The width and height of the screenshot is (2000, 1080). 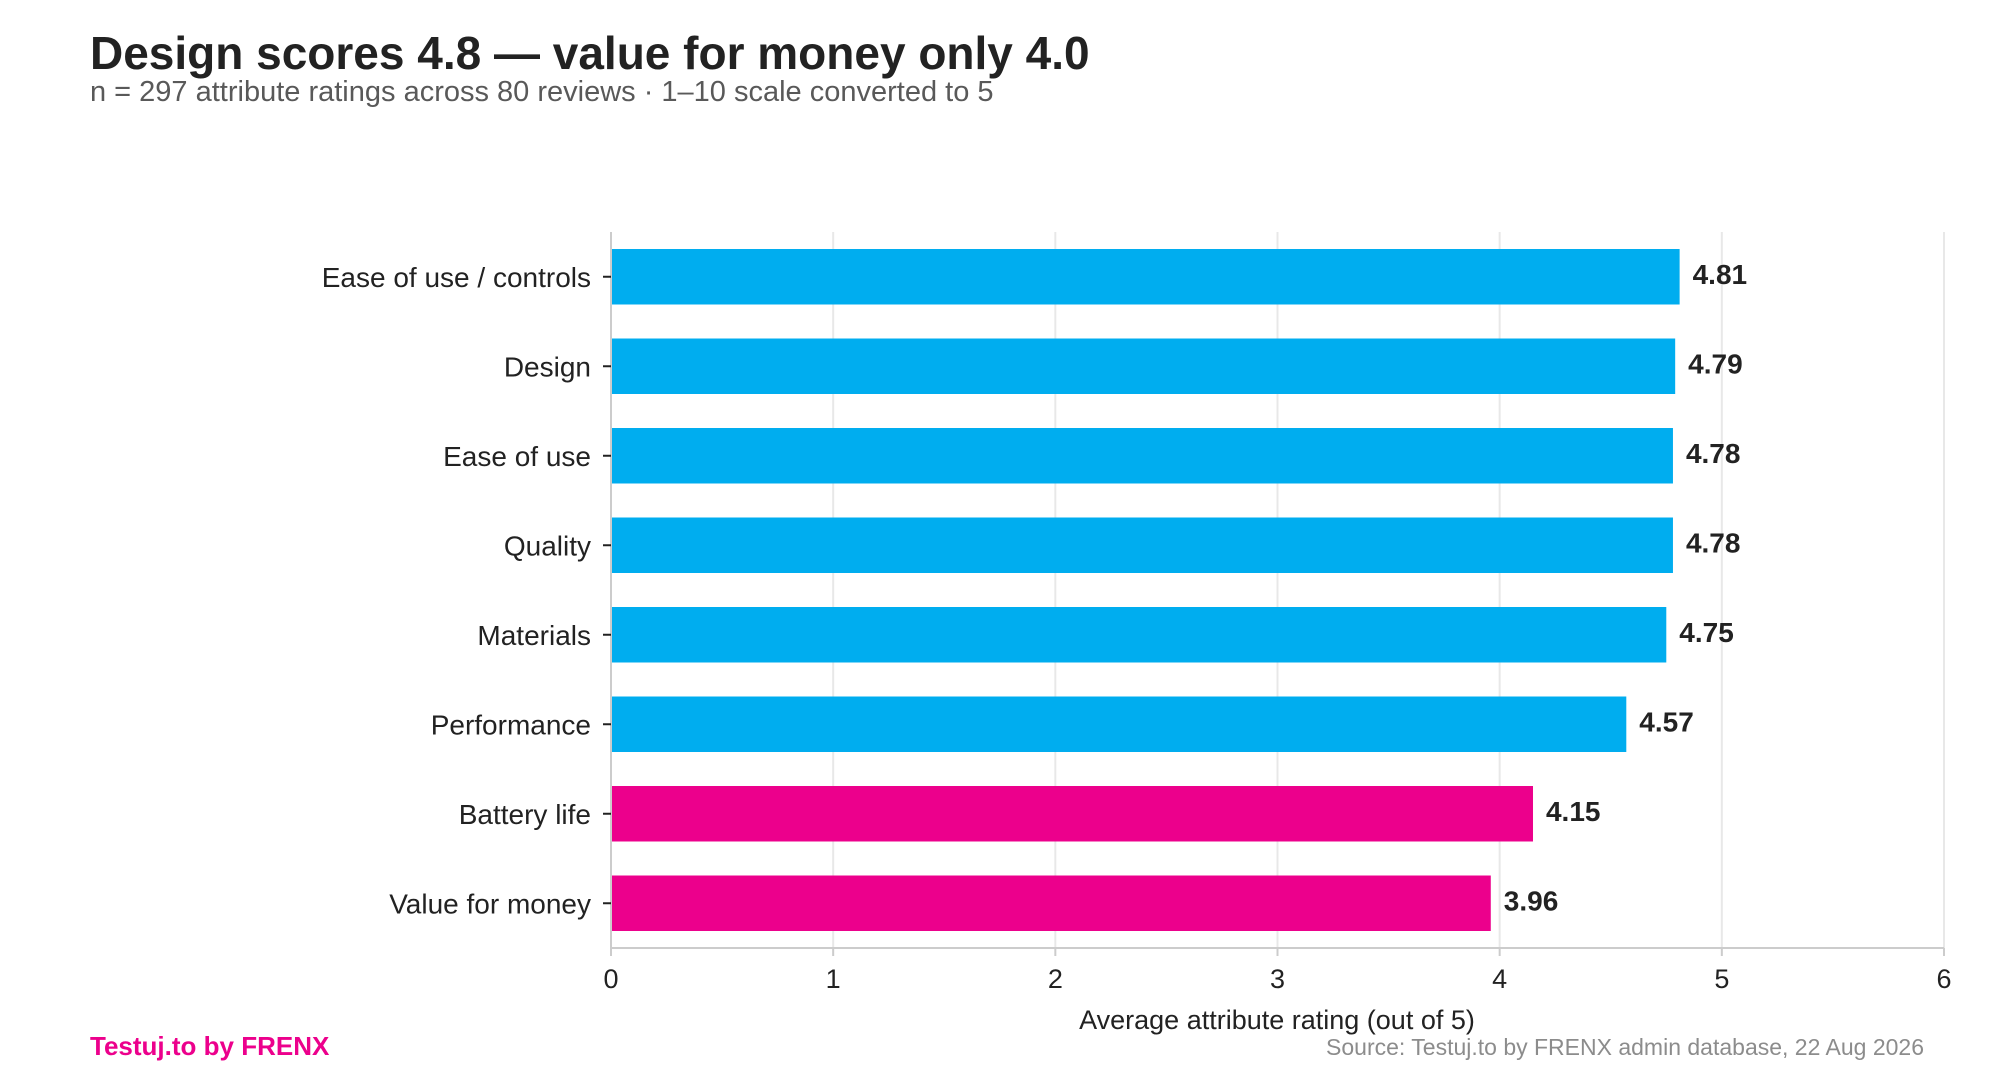 What do you see at coordinates (1499, 979) in the screenshot?
I see `x-tick-label: 4` at bounding box center [1499, 979].